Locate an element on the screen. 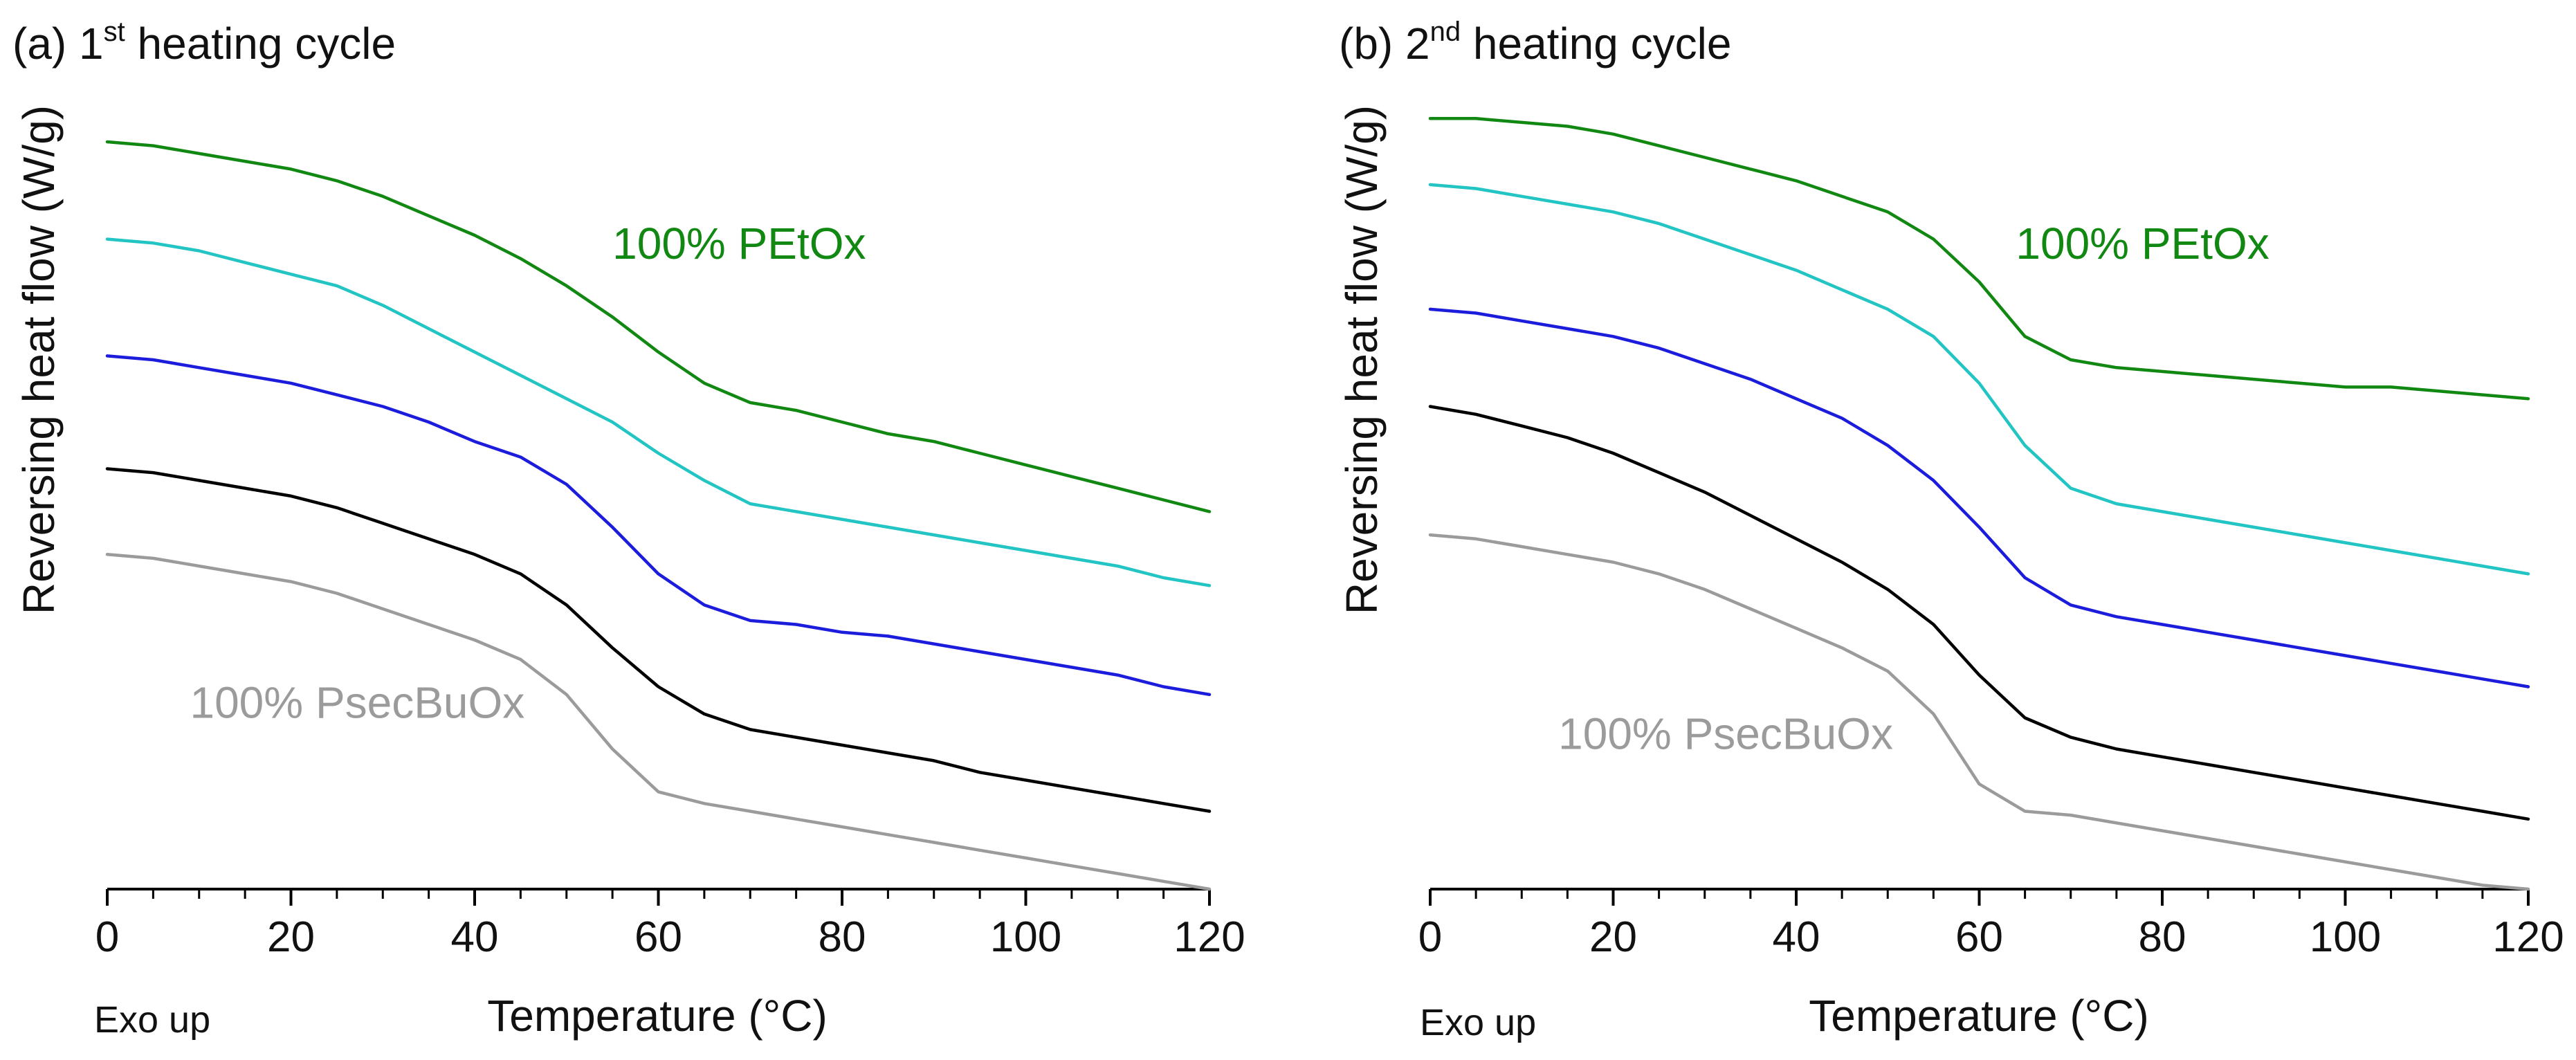  panel-b-x-tick-label: 100 is located at coordinates (2345, 937).